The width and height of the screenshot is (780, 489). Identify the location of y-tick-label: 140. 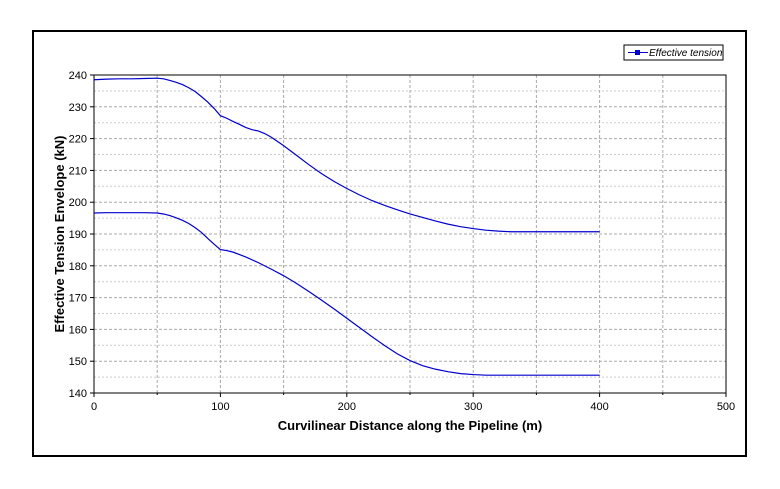
(78, 394).